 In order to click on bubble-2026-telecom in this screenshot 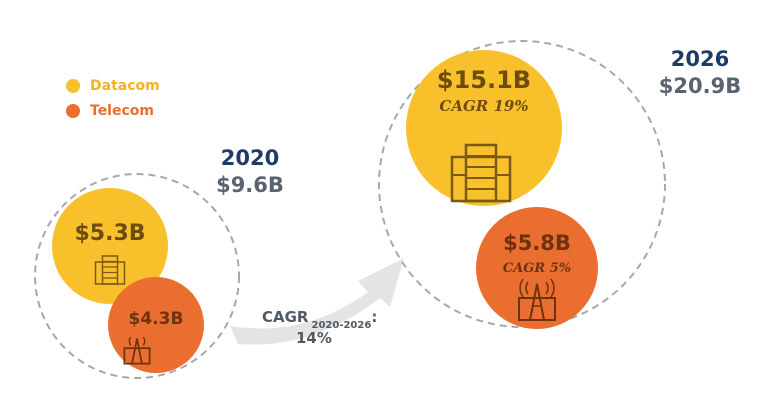, I will do `click(537, 268)`.